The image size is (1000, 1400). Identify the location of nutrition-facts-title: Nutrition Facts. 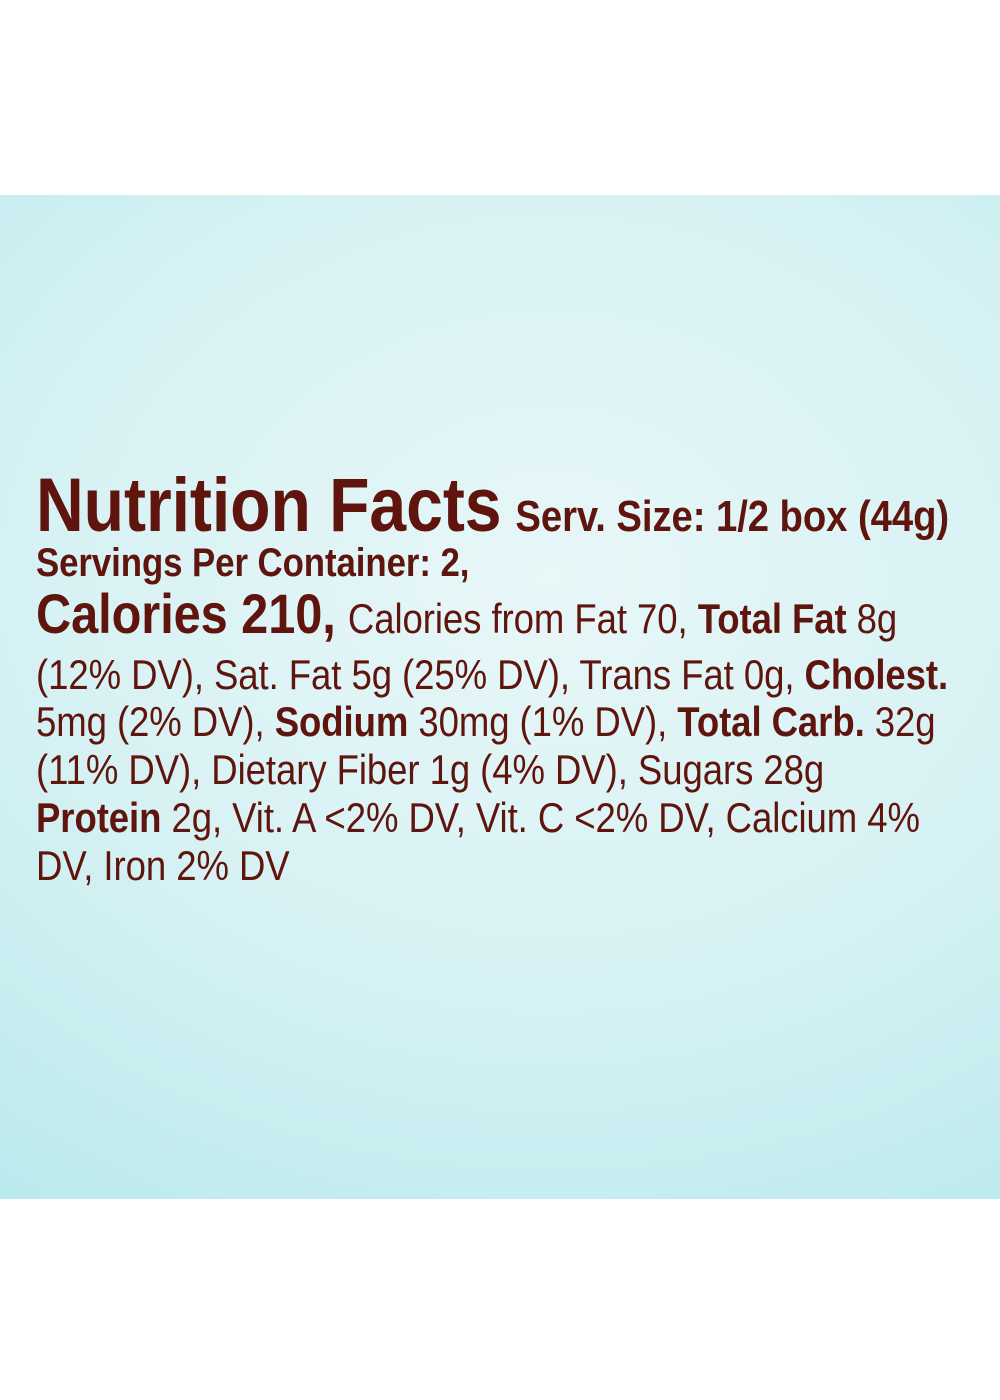
(269, 505).